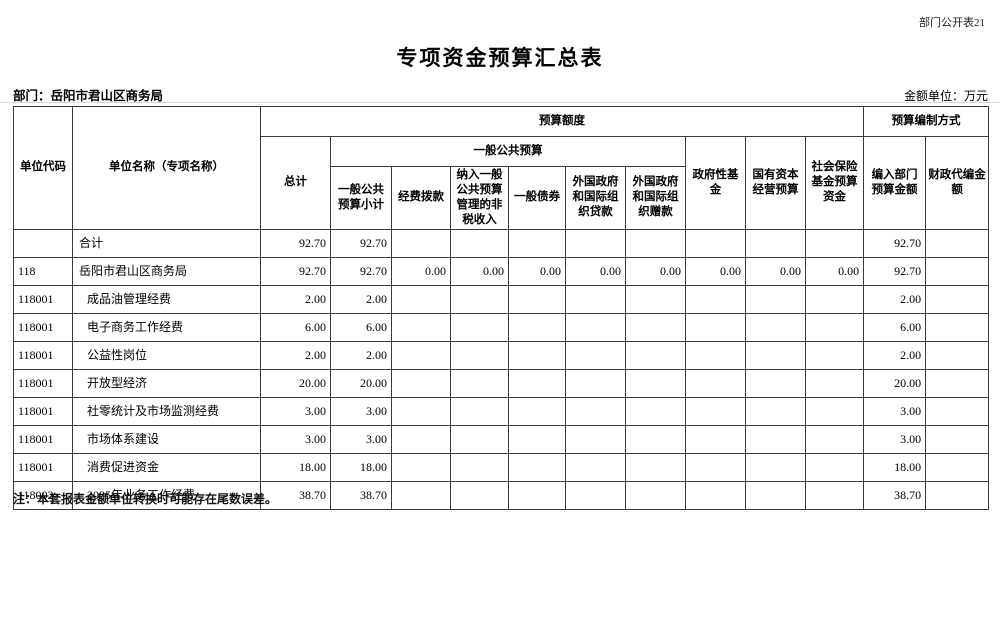 The width and height of the screenshot is (1000, 635). I want to click on divider-line, so click(500, 102).